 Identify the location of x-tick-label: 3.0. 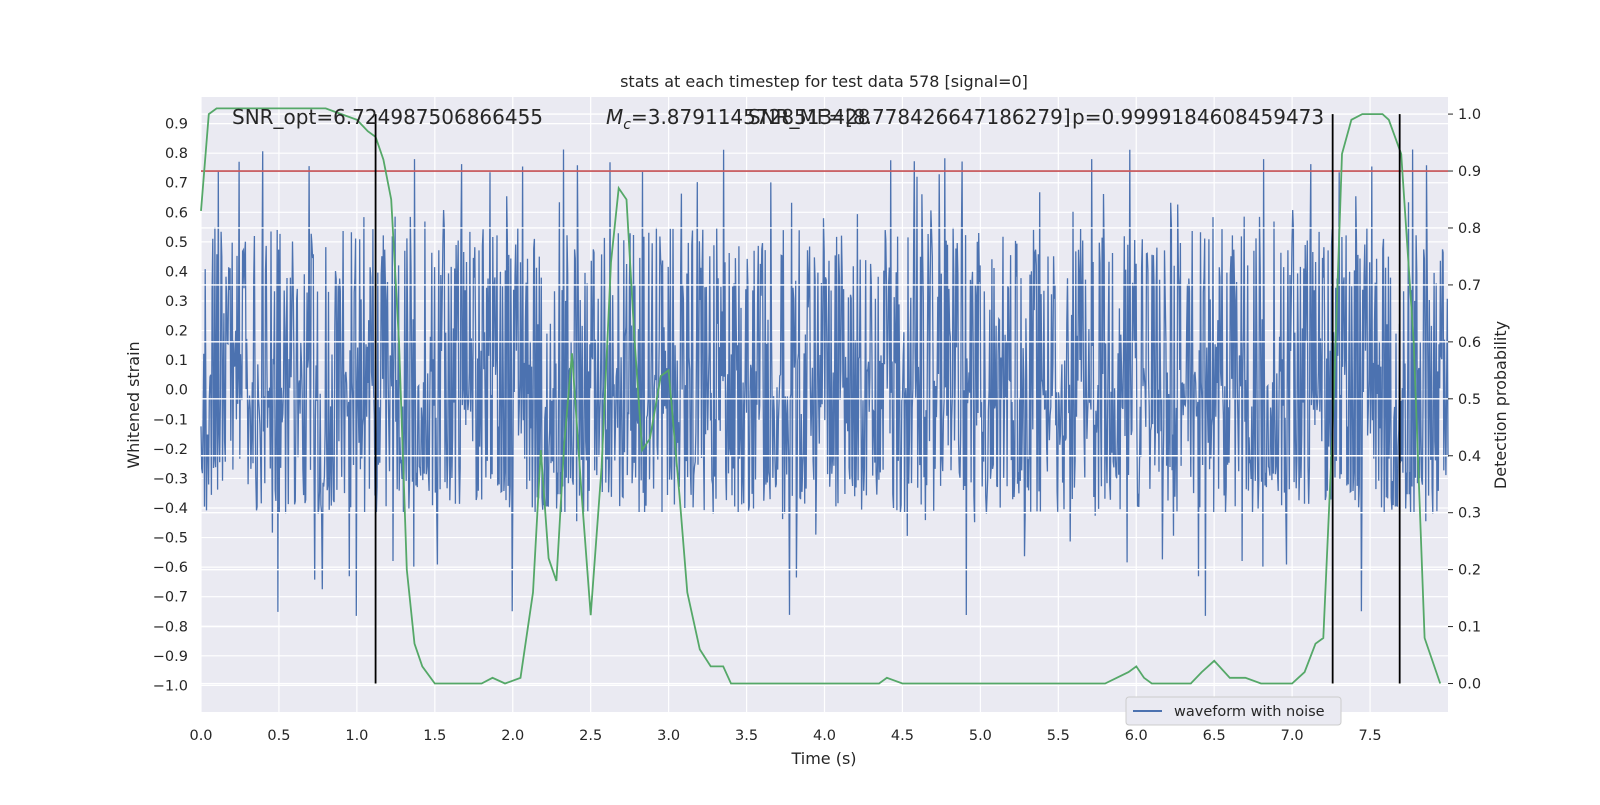
(668, 736).